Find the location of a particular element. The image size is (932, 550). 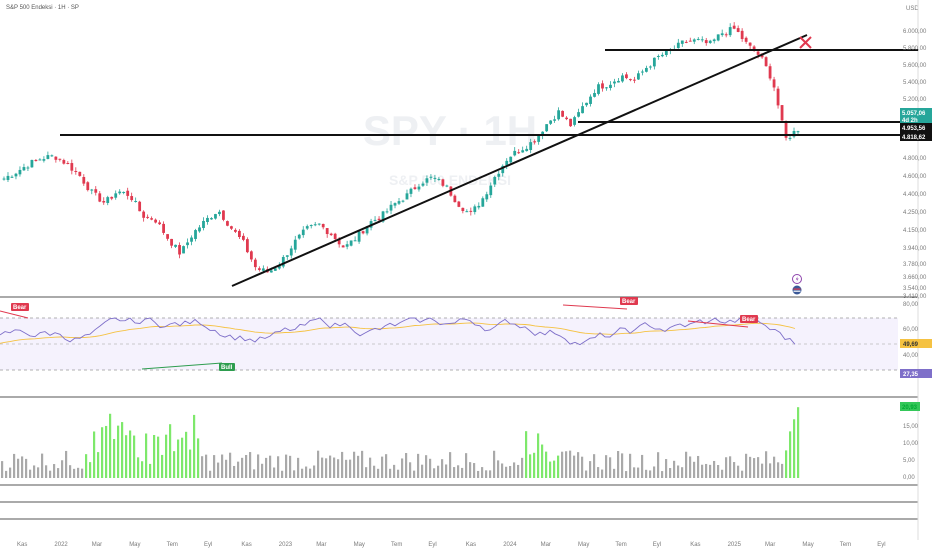

price-tick: 3.410,00 is located at coordinates (915, 297).